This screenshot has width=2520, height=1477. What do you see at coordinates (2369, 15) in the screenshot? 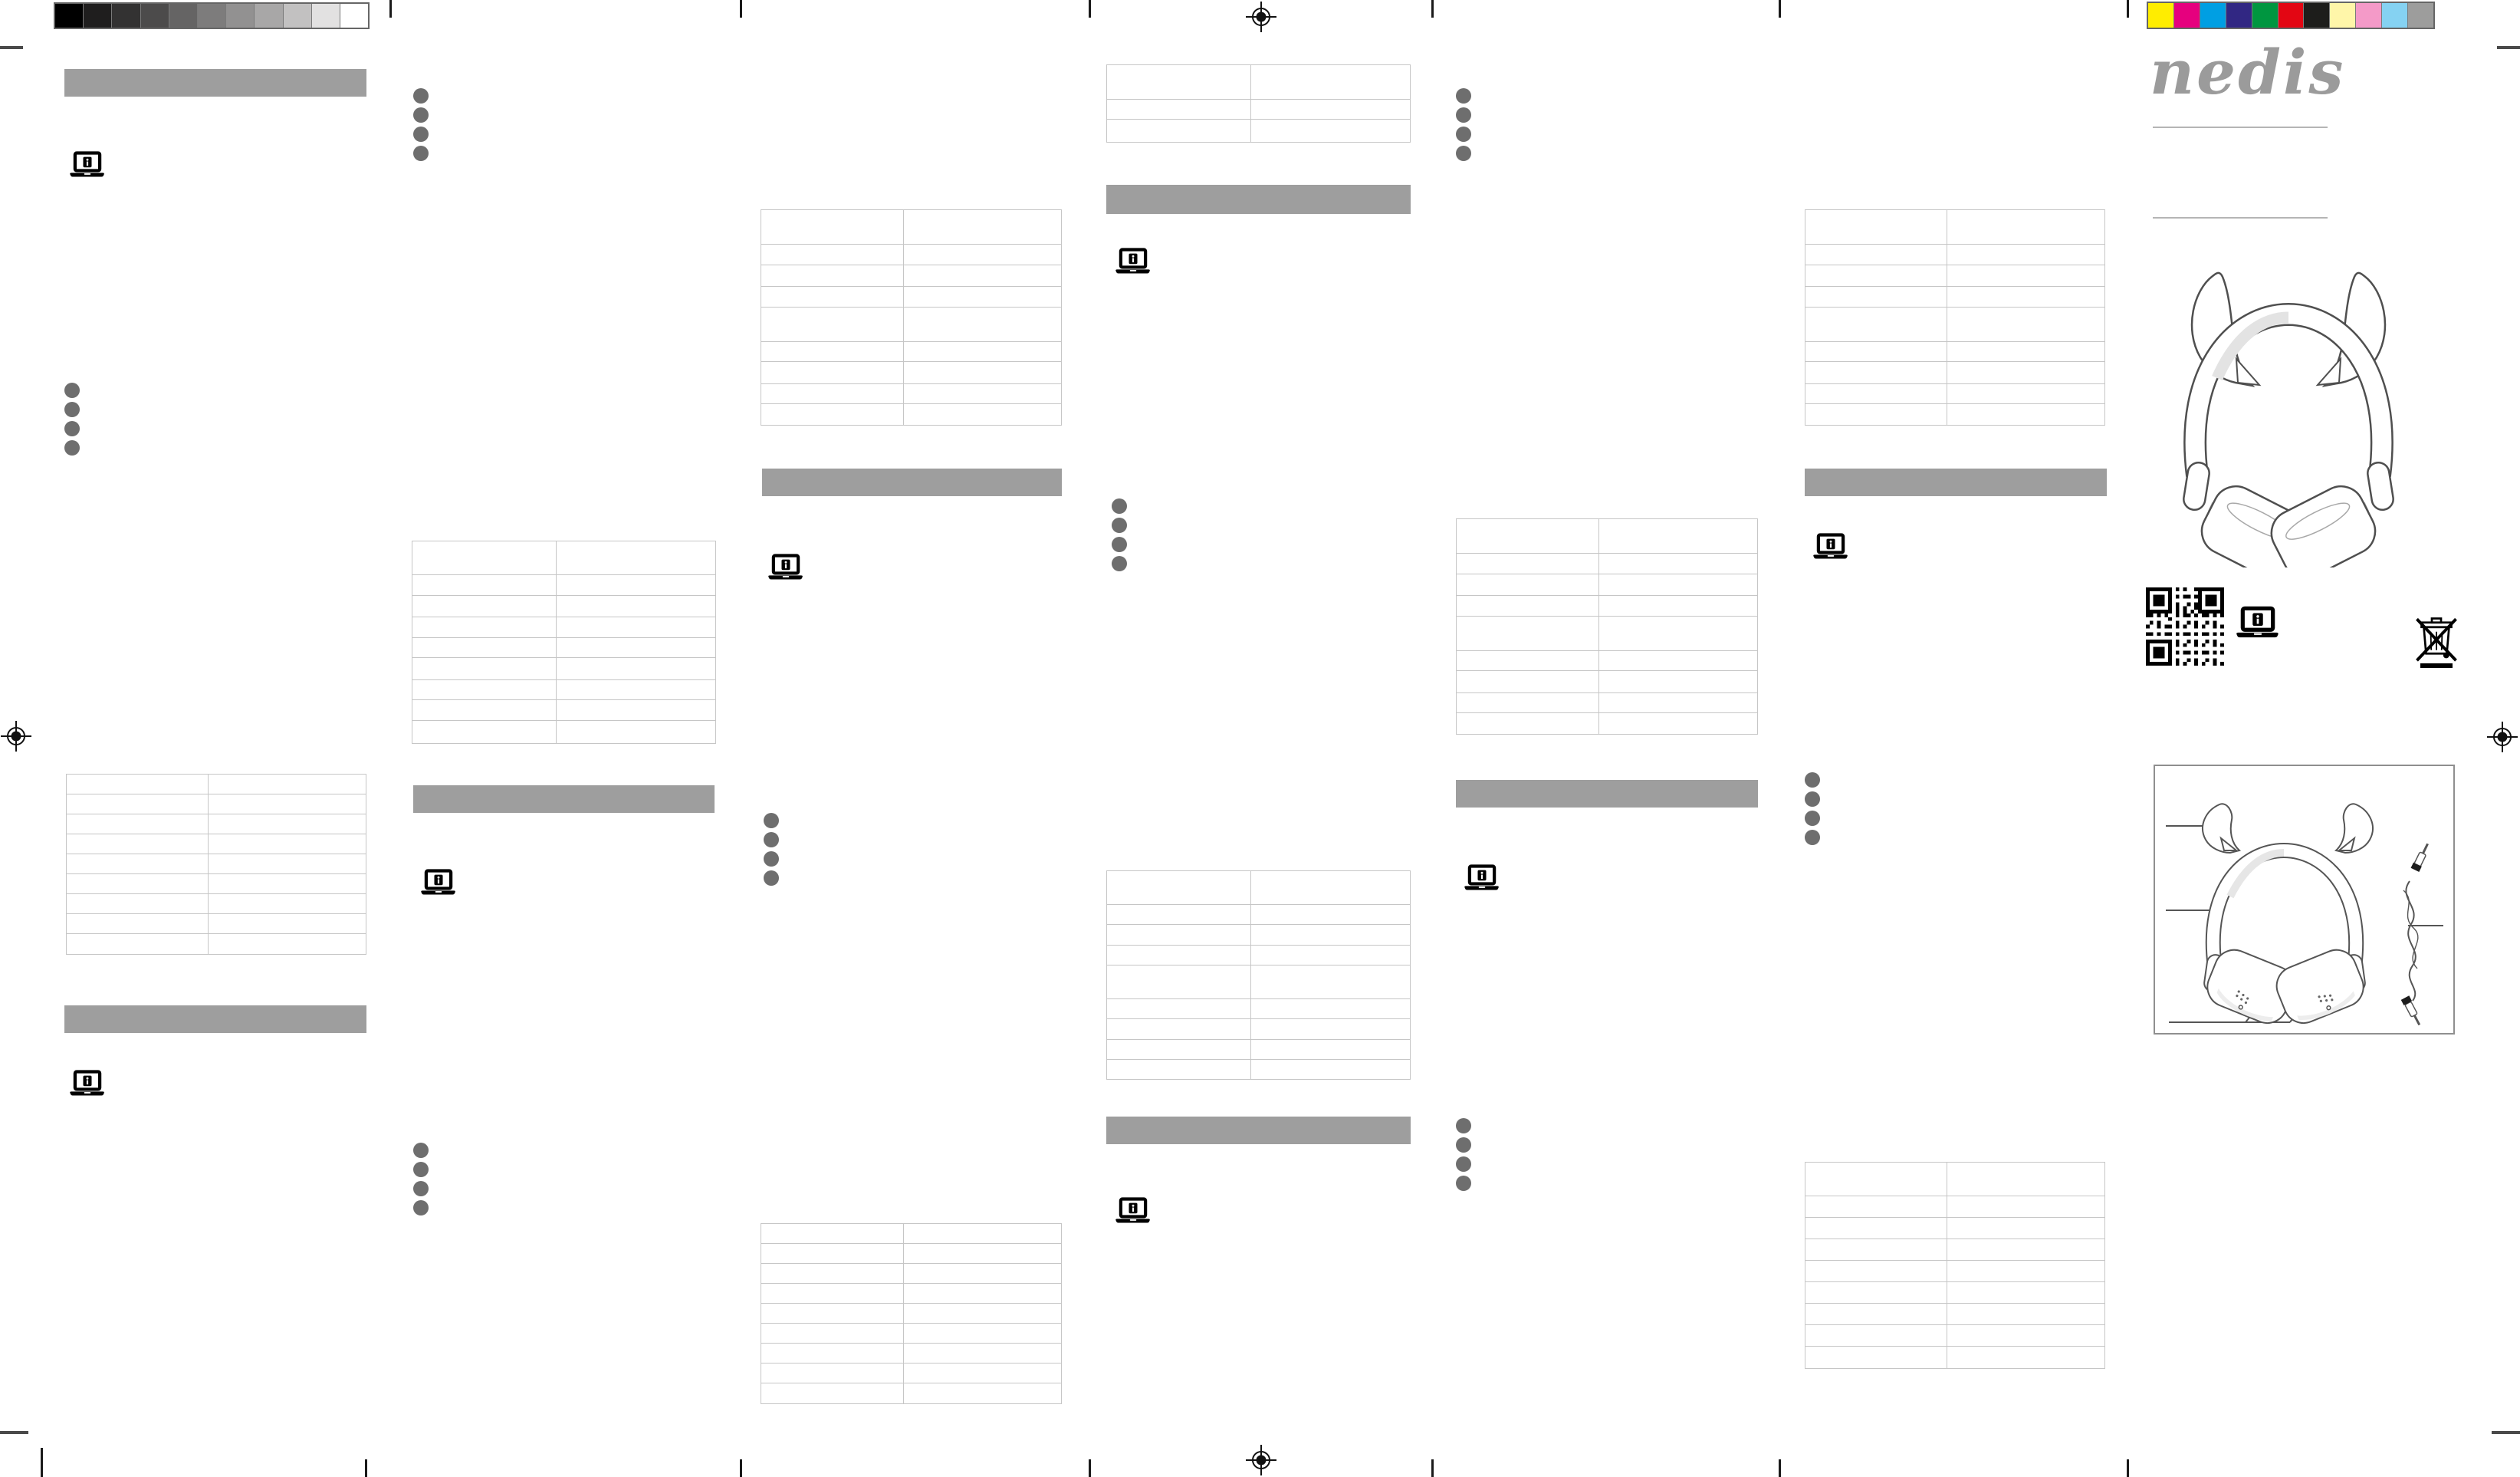
I see `color-swatch` at bounding box center [2369, 15].